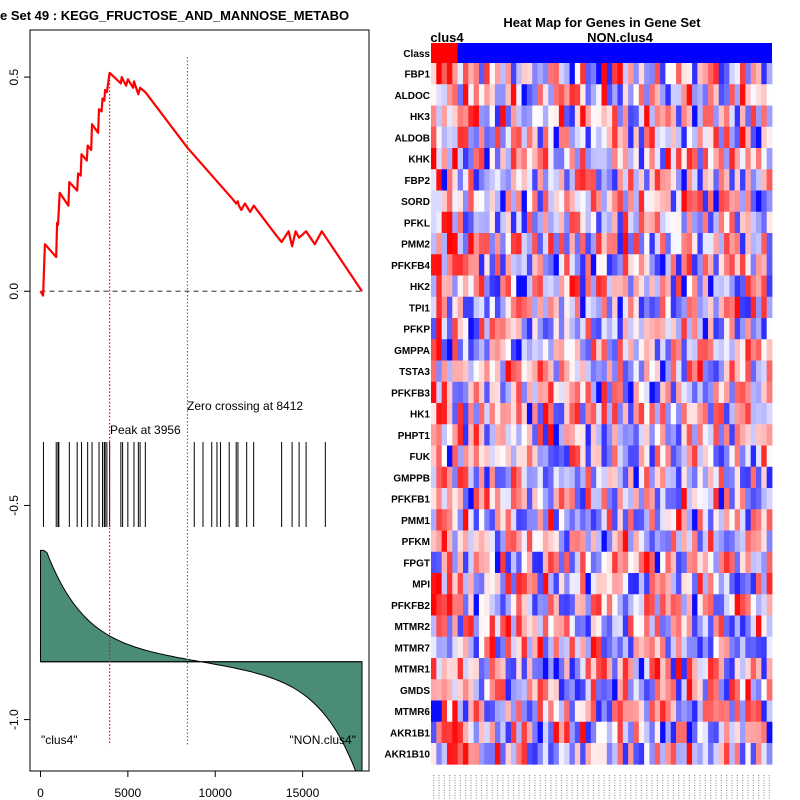  Describe the element at coordinates (419, 160) in the screenshot. I see `gene-label: KHK` at that location.